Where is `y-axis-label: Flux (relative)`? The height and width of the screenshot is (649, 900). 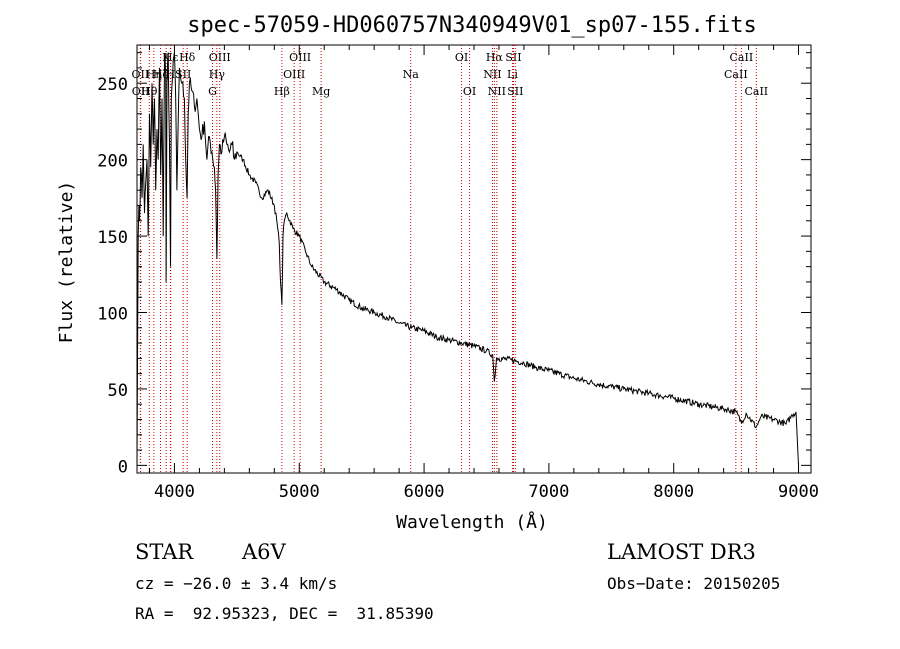
y-axis-label: Flux (relative) is located at coordinates (66, 262).